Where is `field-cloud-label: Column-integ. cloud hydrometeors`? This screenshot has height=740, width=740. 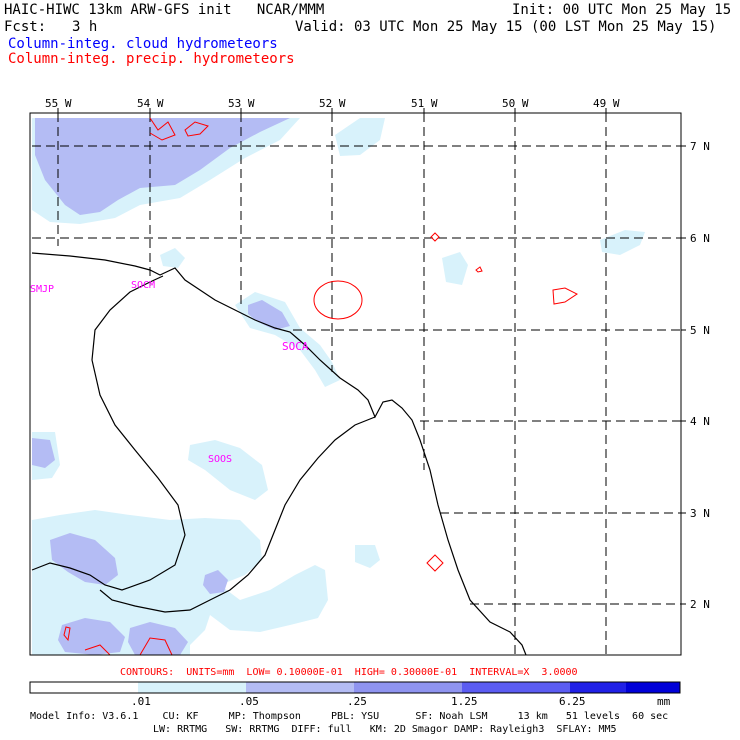
field-cloud-label: Column-integ. cloud hydrometeors is located at coordinates (143, 44).